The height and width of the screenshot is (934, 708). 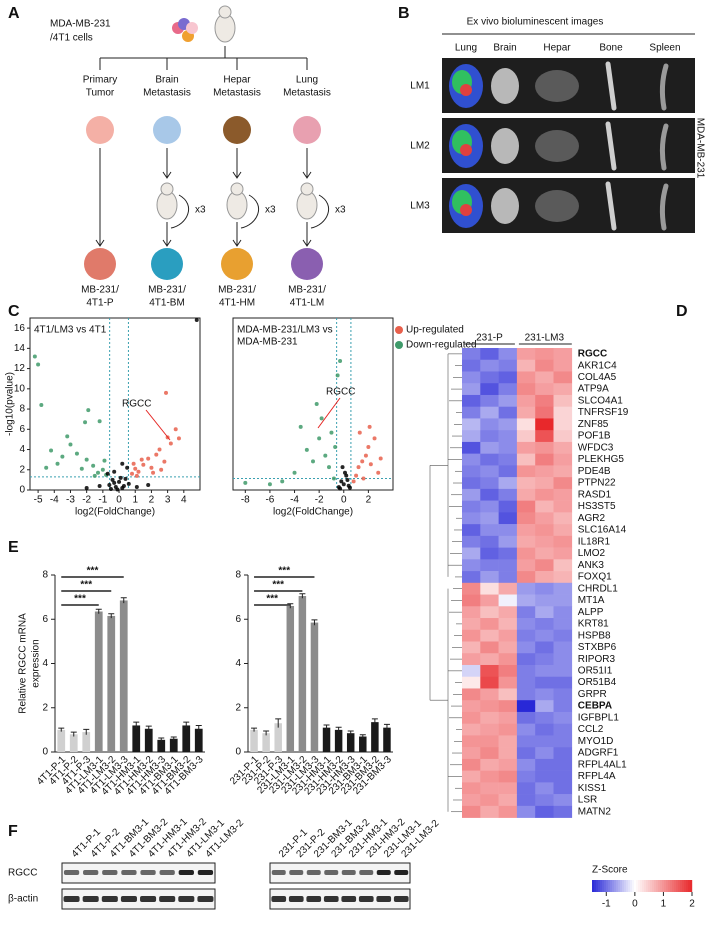 I want to click on repeat-arrow, so click(x=250, y=211).